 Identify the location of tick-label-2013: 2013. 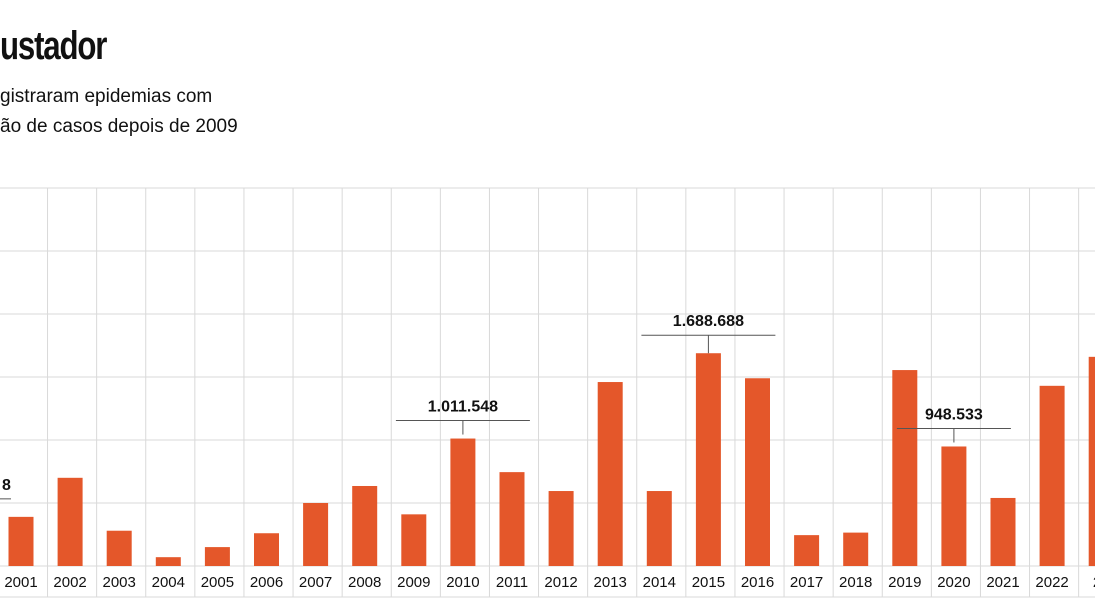
(610, 582).